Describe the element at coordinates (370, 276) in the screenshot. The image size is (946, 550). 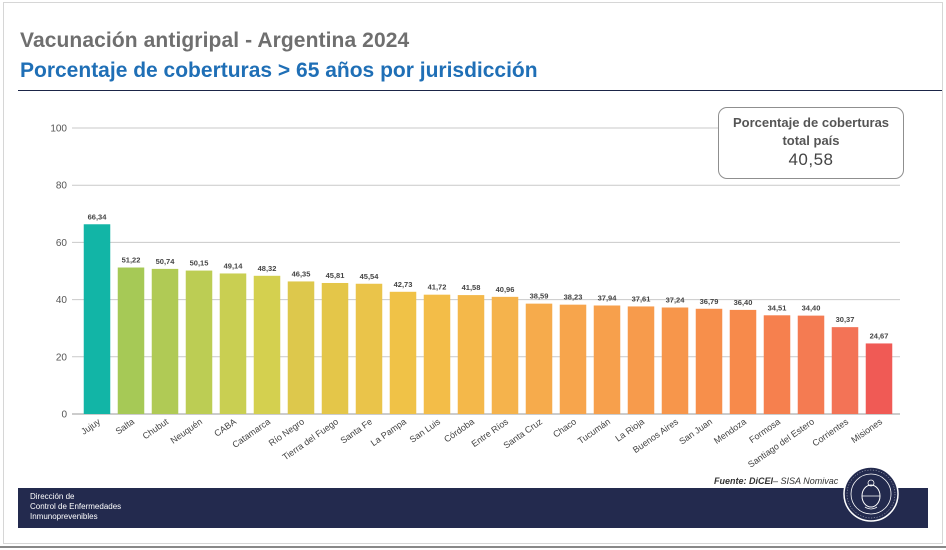
I see `bar-value-label: 45,54` at that location.